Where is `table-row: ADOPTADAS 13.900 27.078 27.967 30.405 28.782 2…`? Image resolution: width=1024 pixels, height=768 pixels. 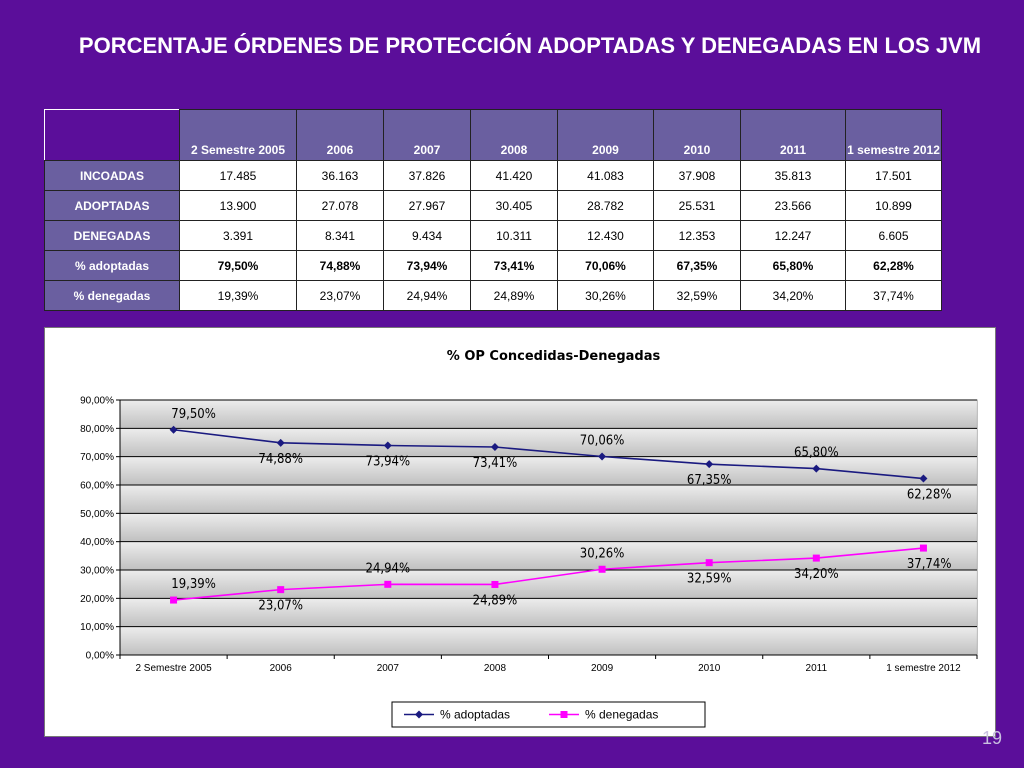 table-row: ADOPTADAS 13.900 27.078 27.967 30.405 28.782 2… is located at coordinates (493, 205).